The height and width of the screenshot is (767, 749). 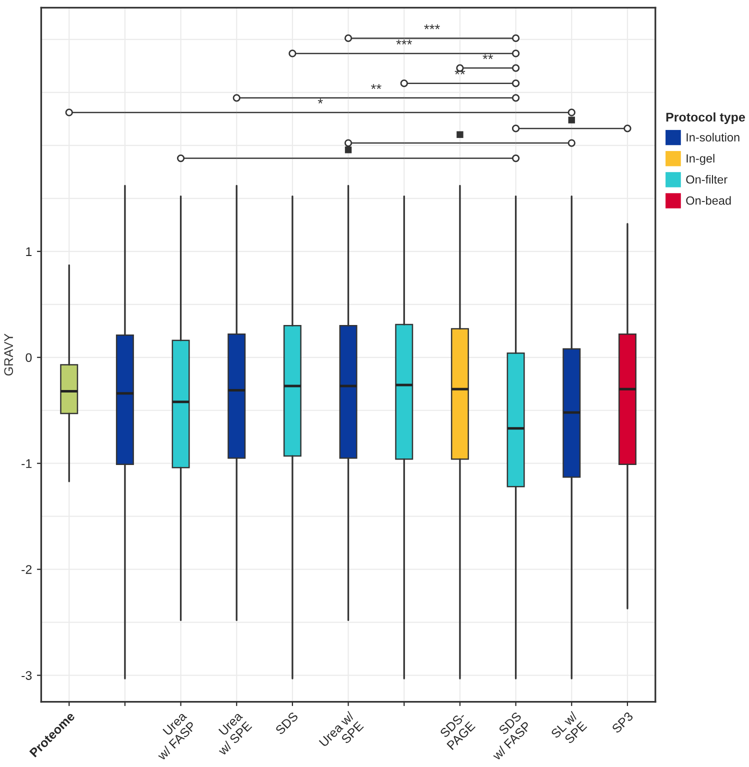 What do you see at coordinates (27, 569) in the screenshot?
I see `y-tick-label: -2` at bounding box center [27, 569].